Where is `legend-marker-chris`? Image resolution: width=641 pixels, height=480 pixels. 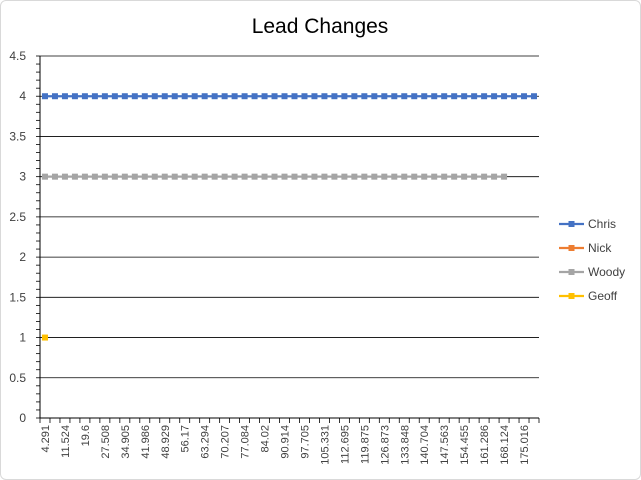 legend-marker-chris is located at coordinates (571, 224).